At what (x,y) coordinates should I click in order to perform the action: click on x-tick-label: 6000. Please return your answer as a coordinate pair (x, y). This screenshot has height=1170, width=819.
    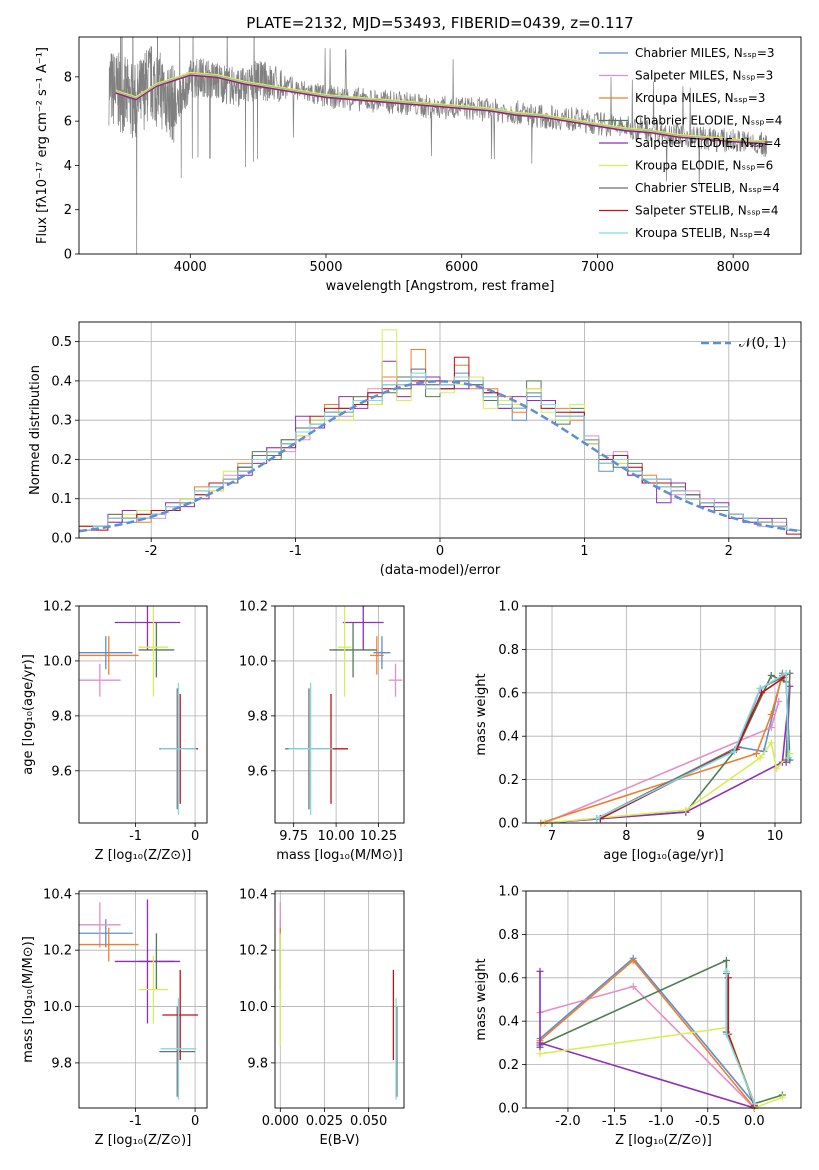
    Looking at the image, I should click on (461, 267).